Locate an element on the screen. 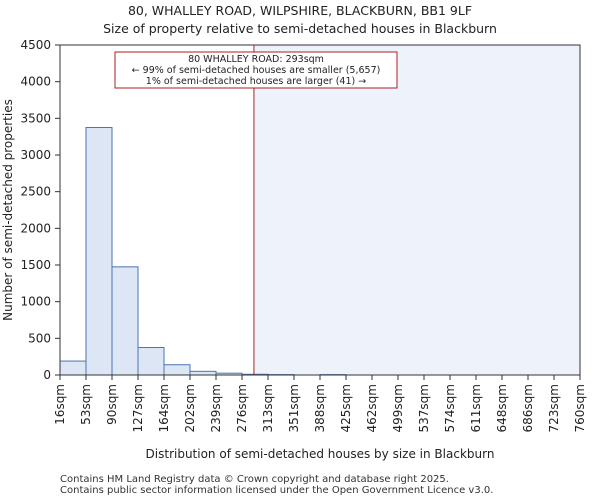 The image size is (600, 500). x-tick-label: 760sqm is located at coordinates (580, 408).